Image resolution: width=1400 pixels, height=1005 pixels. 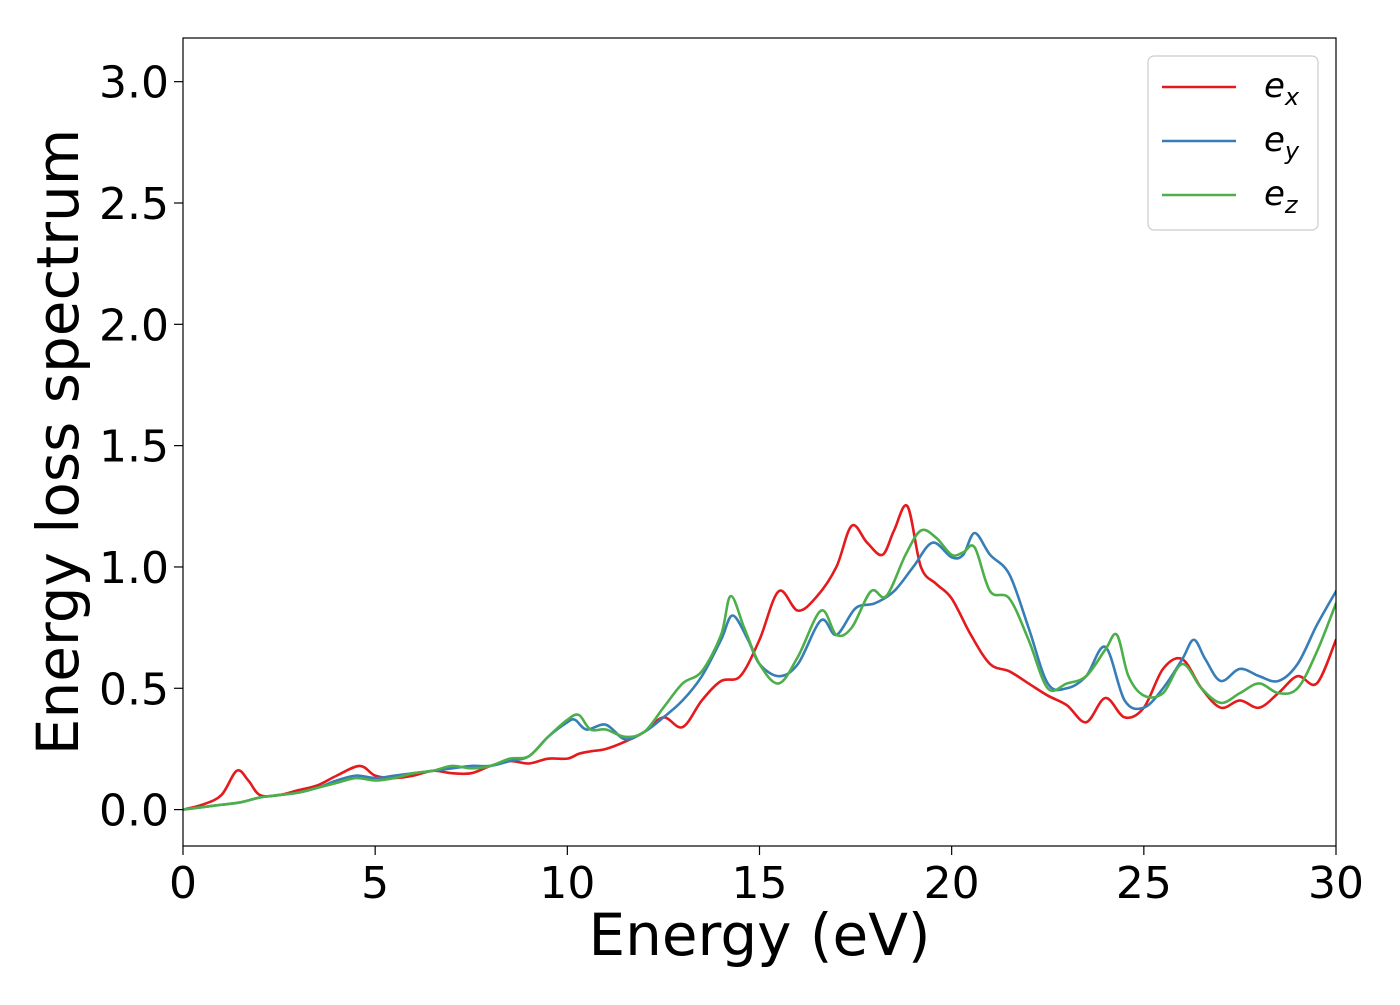 I want to click on legend-label-z: ez, so click(x=1281, y=196).